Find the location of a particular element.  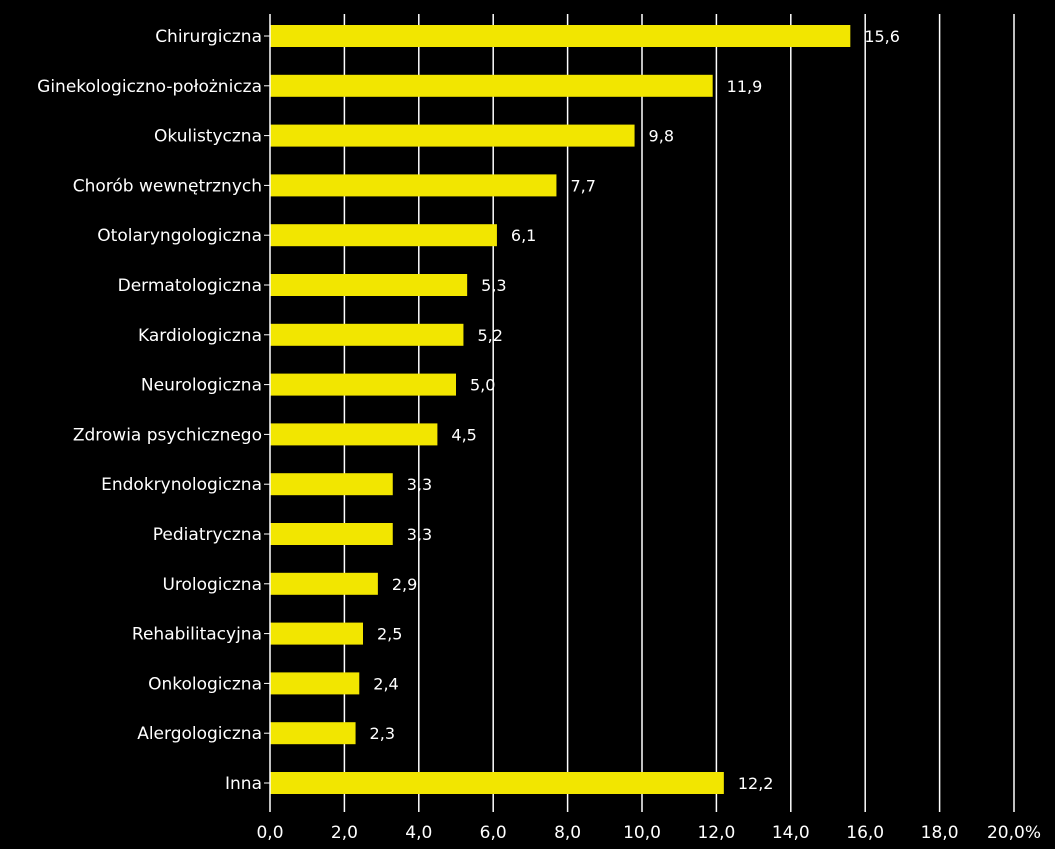

category-label: Ginekologiczno-położnicza is located at coordinates (149, 87).